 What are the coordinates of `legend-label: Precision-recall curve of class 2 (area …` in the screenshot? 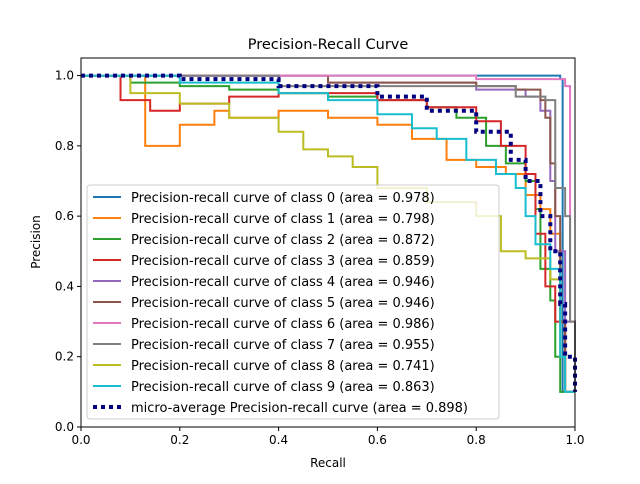 It's located at (283, 240).